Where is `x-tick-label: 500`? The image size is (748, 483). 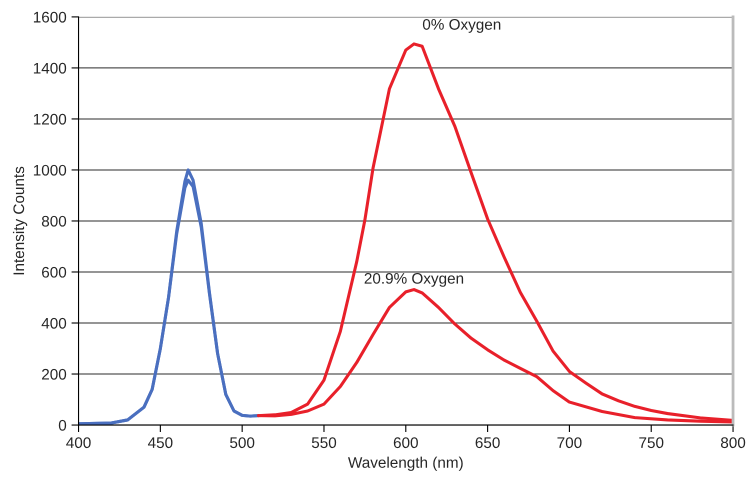
x-tick-label: 500 is located at coordinates (242, 442).